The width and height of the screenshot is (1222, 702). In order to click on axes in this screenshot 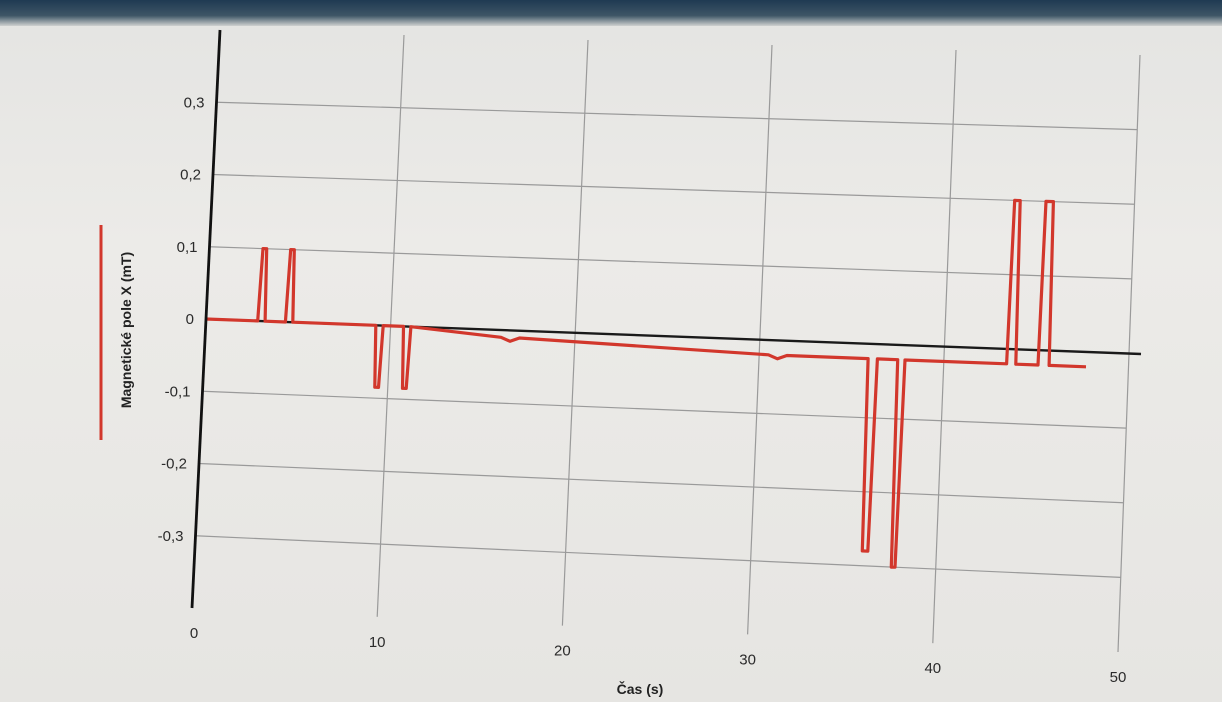, I will do `click(206, 319)`.